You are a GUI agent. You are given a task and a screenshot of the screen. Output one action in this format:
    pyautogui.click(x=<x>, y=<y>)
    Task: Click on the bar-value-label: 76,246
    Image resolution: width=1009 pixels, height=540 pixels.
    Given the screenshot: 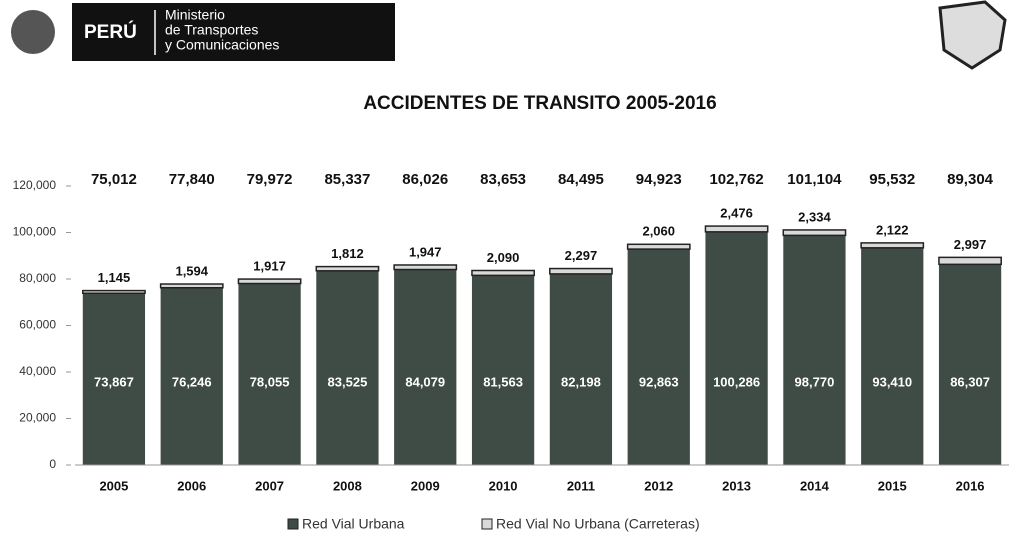 What is the action you would take?
    pyautogui.click(x=192, y=381)
    